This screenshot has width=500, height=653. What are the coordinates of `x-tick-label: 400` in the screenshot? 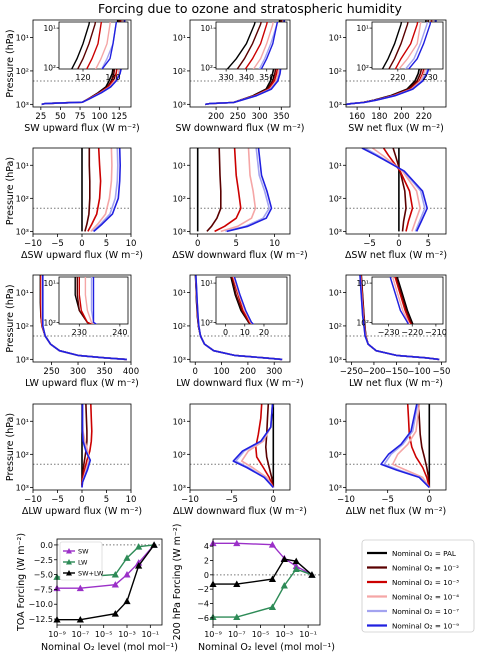 It's located at (131, 372).